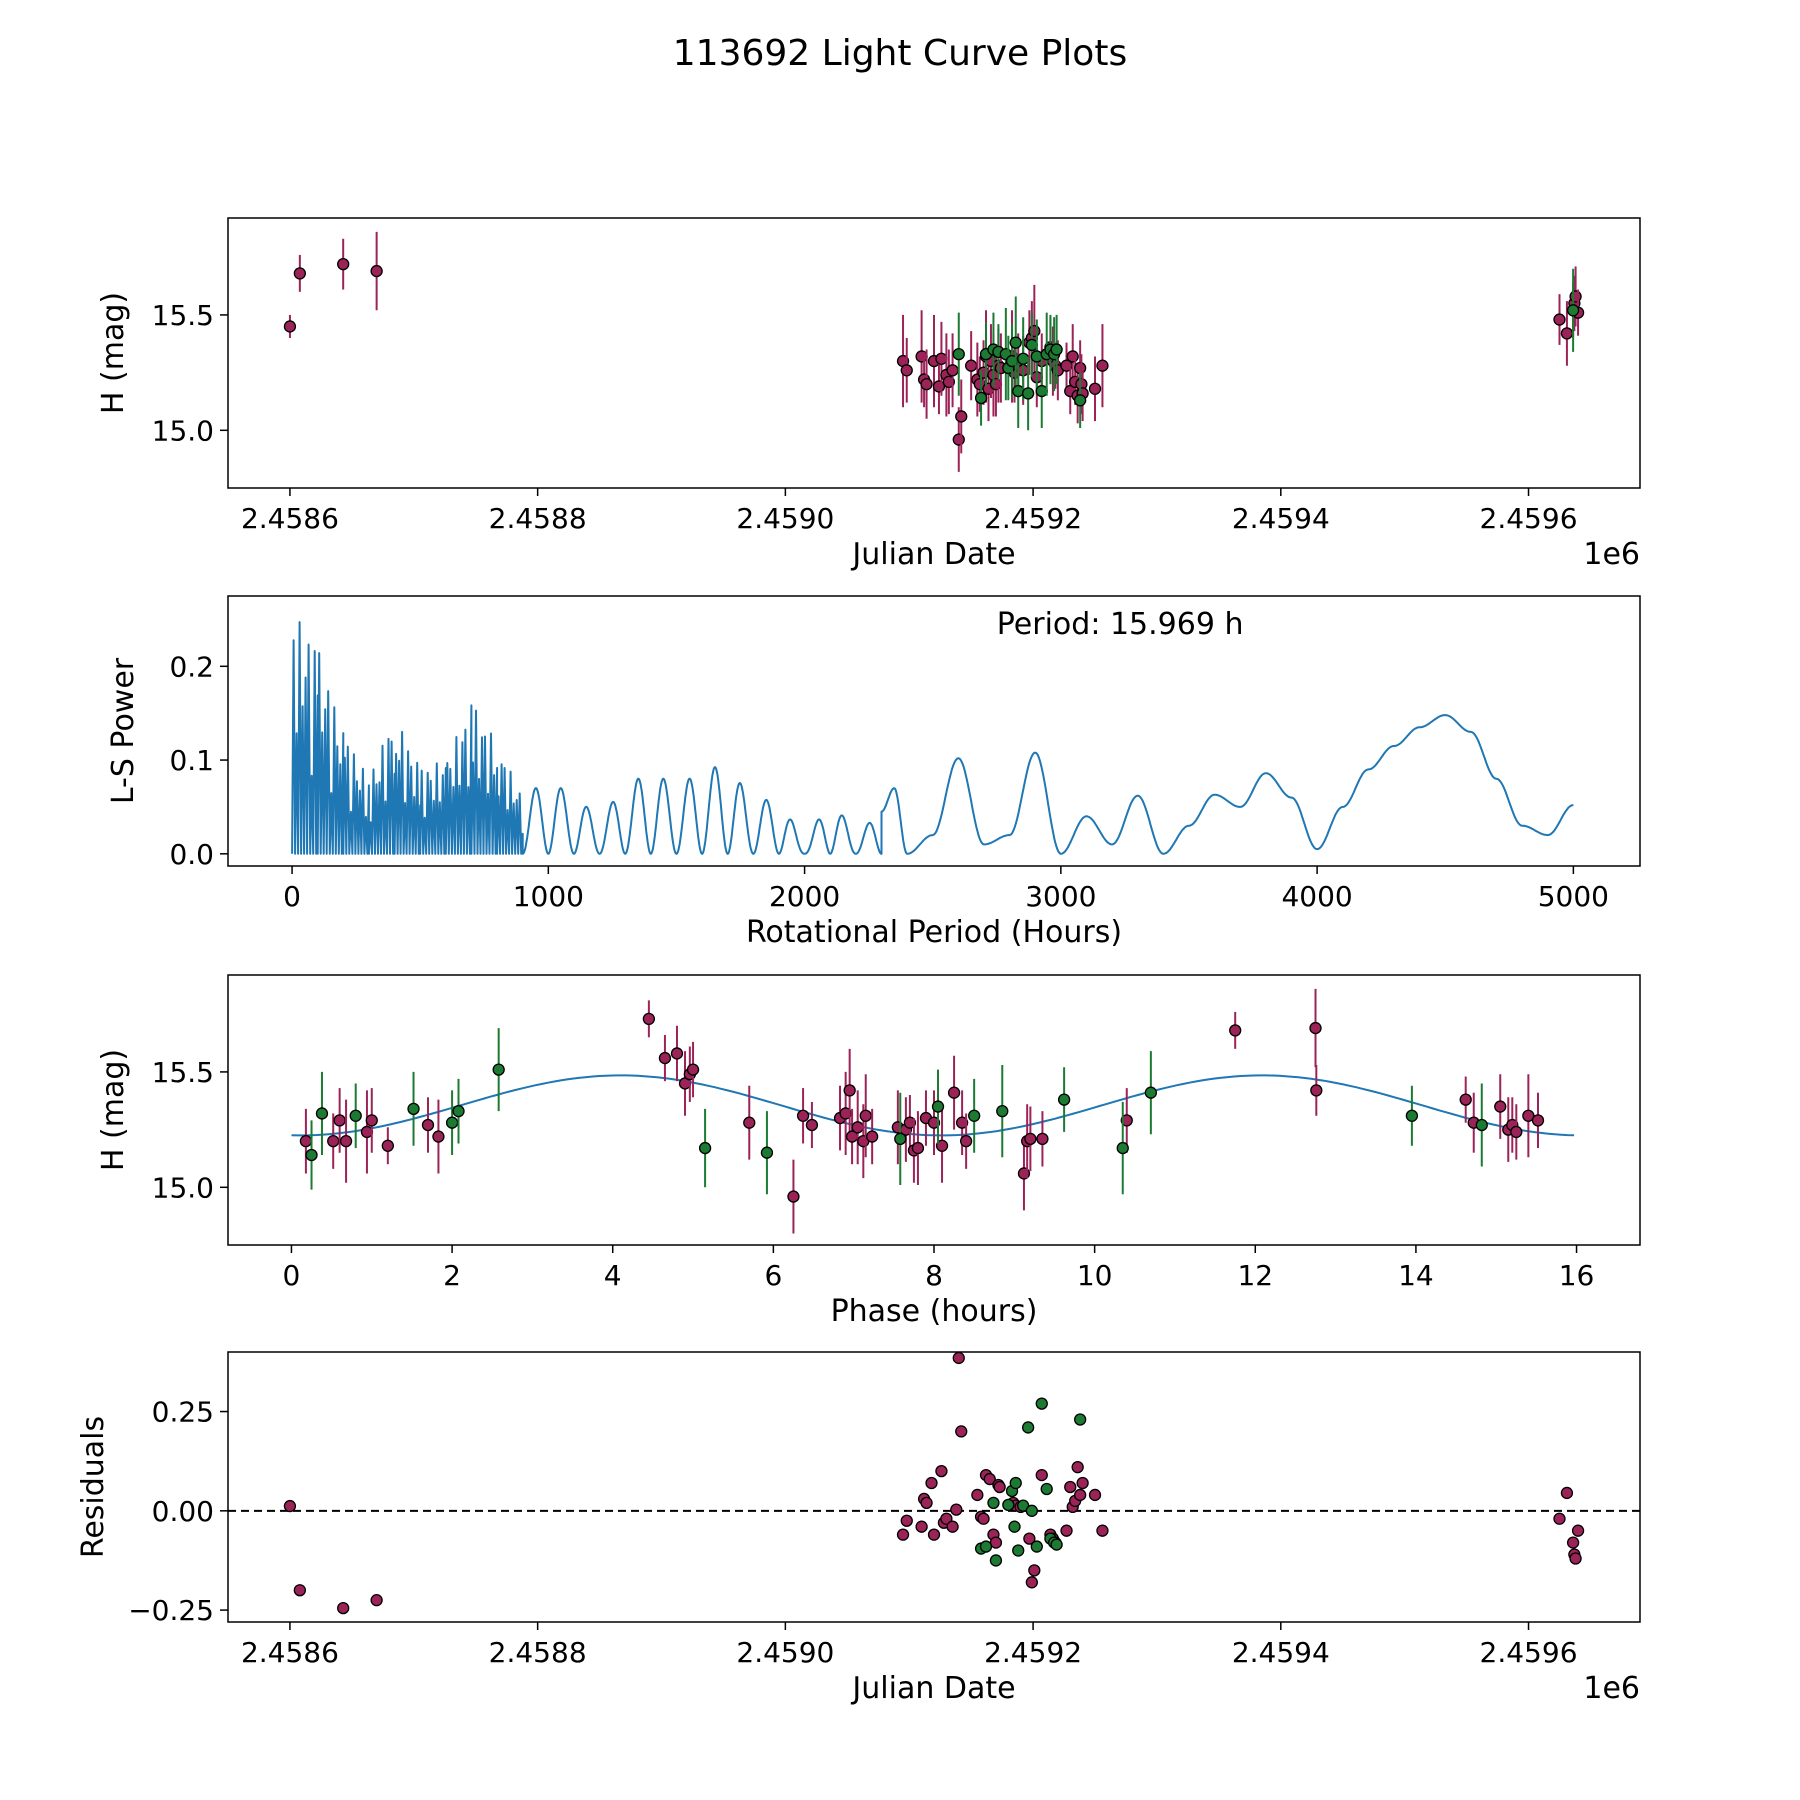 Image resolution: width=1800 pixels, height=1800 pixels. Describe the element at coordinates (183, 1187) in the screenshot. I see `phase-ytick-label: 15.0` at that location.